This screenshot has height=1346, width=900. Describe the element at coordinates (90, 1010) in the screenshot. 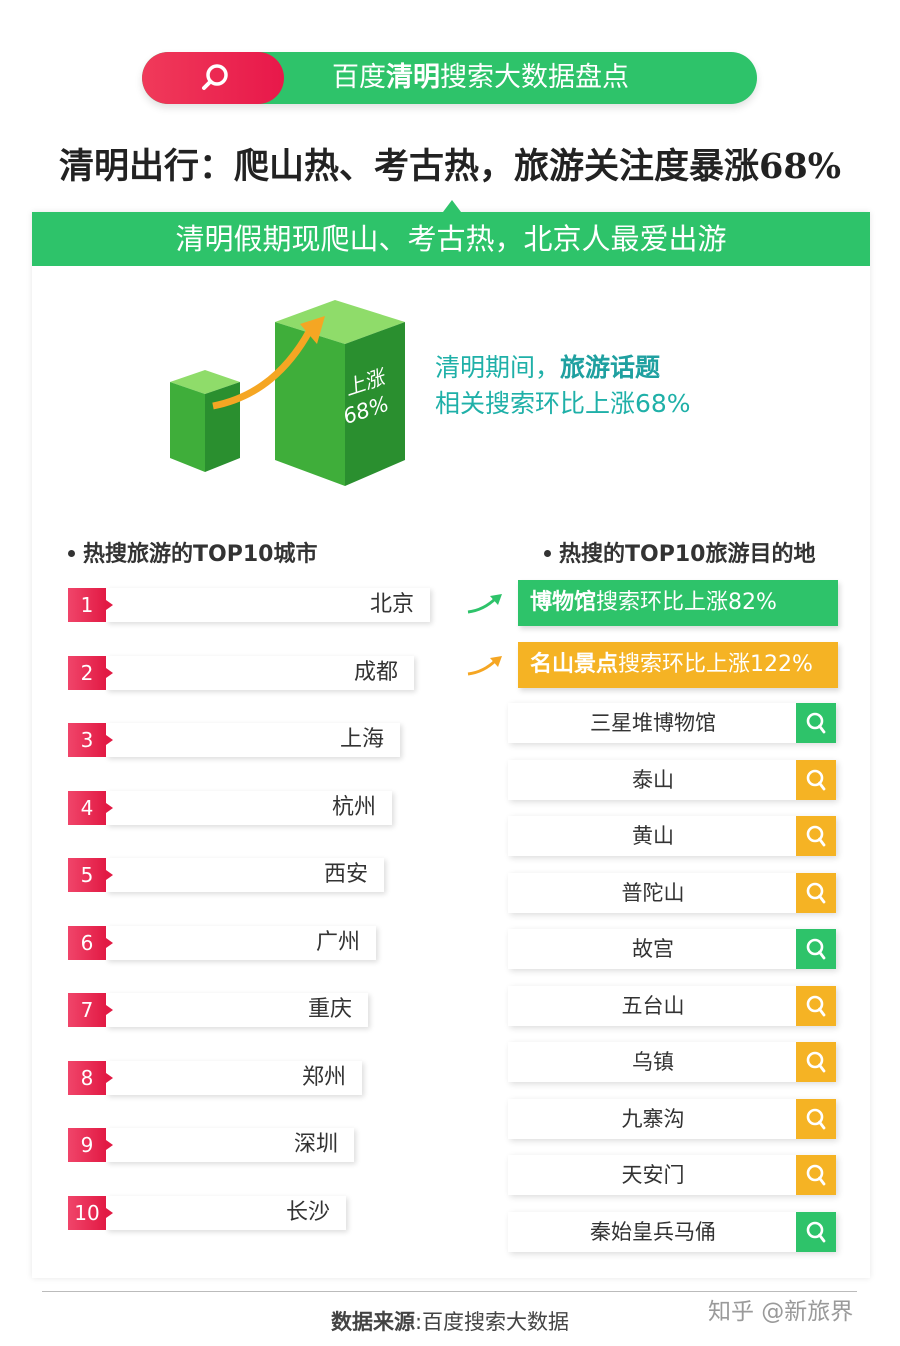

I see `rank-badge: 7` at that location.